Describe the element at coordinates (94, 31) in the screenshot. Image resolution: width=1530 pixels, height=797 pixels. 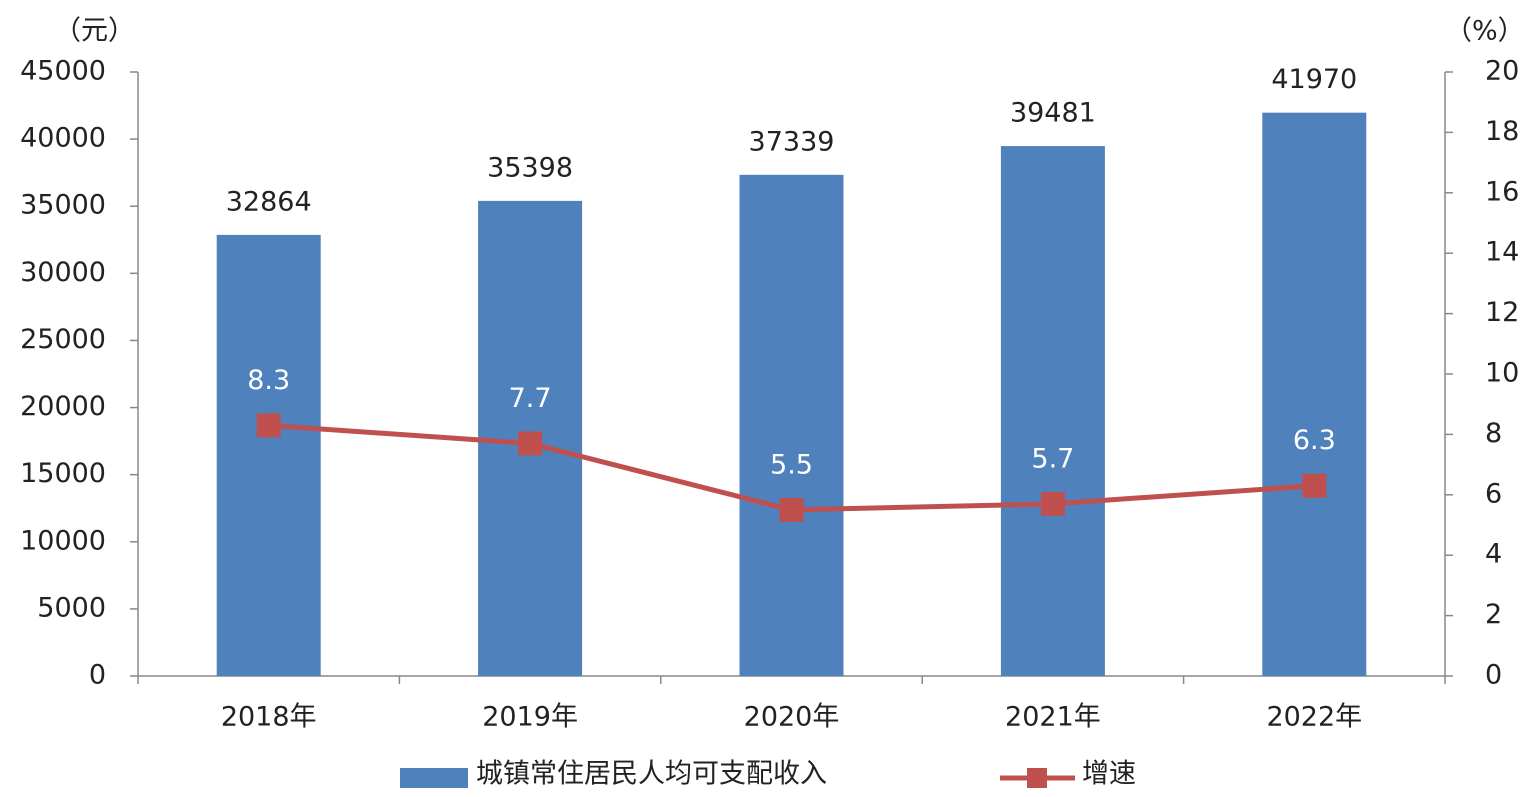
I see `y-unit: （元）` at that location.